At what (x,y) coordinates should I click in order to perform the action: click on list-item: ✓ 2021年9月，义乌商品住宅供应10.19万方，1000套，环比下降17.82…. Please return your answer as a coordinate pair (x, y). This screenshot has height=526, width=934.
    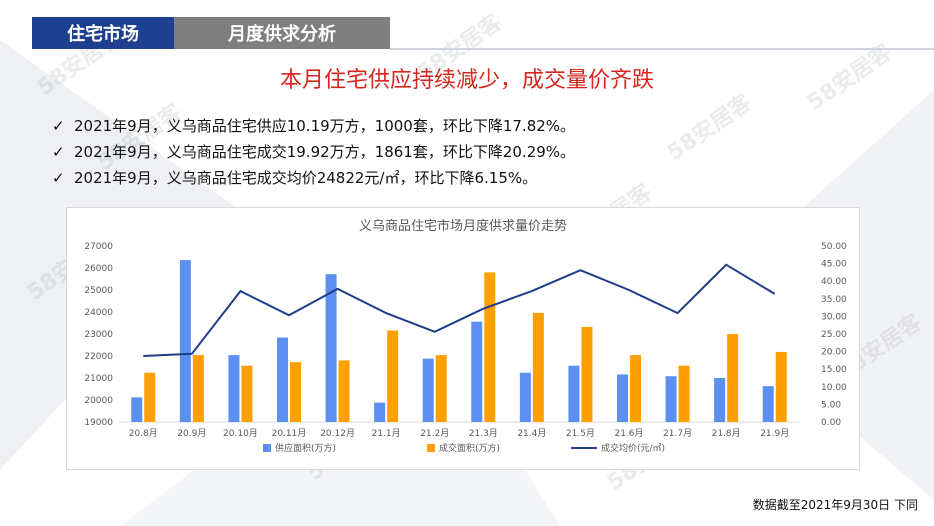
    Looking at the image, I should click on (313, 126).